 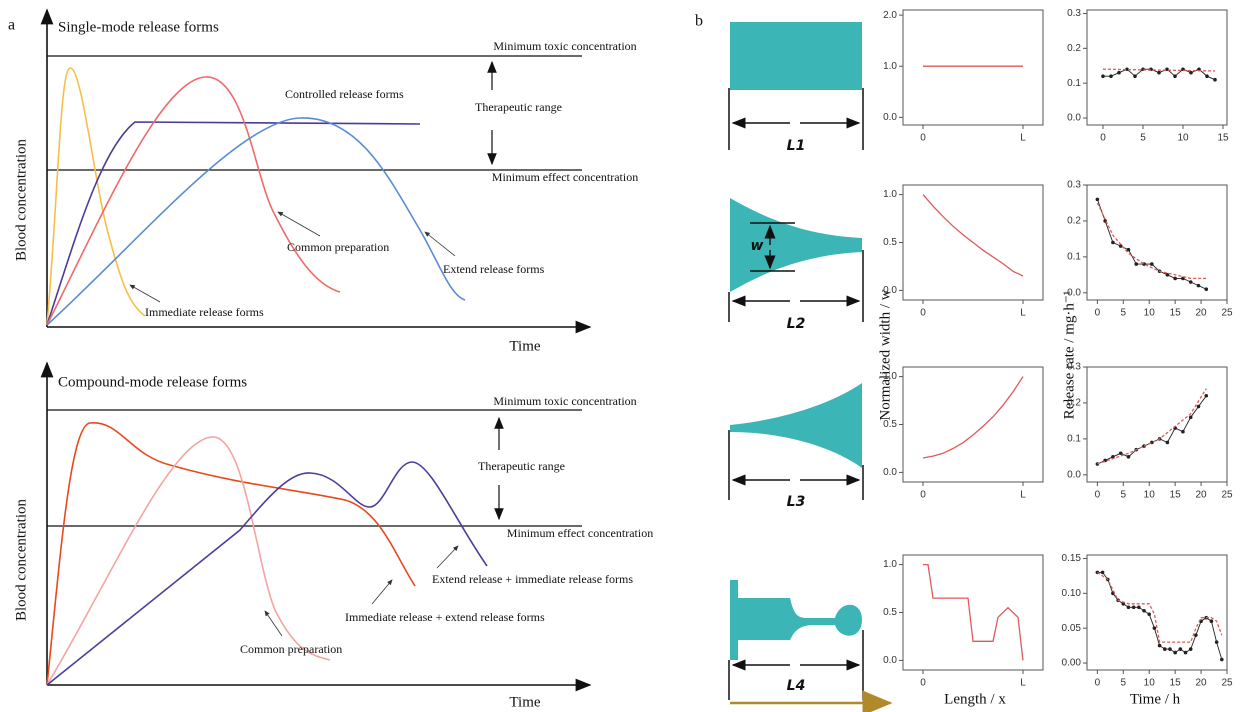 What do you see at coordinates (890, 612) in the screenshot?
I see `y-tick-label: 0.5` at bounding box center [890, 612].